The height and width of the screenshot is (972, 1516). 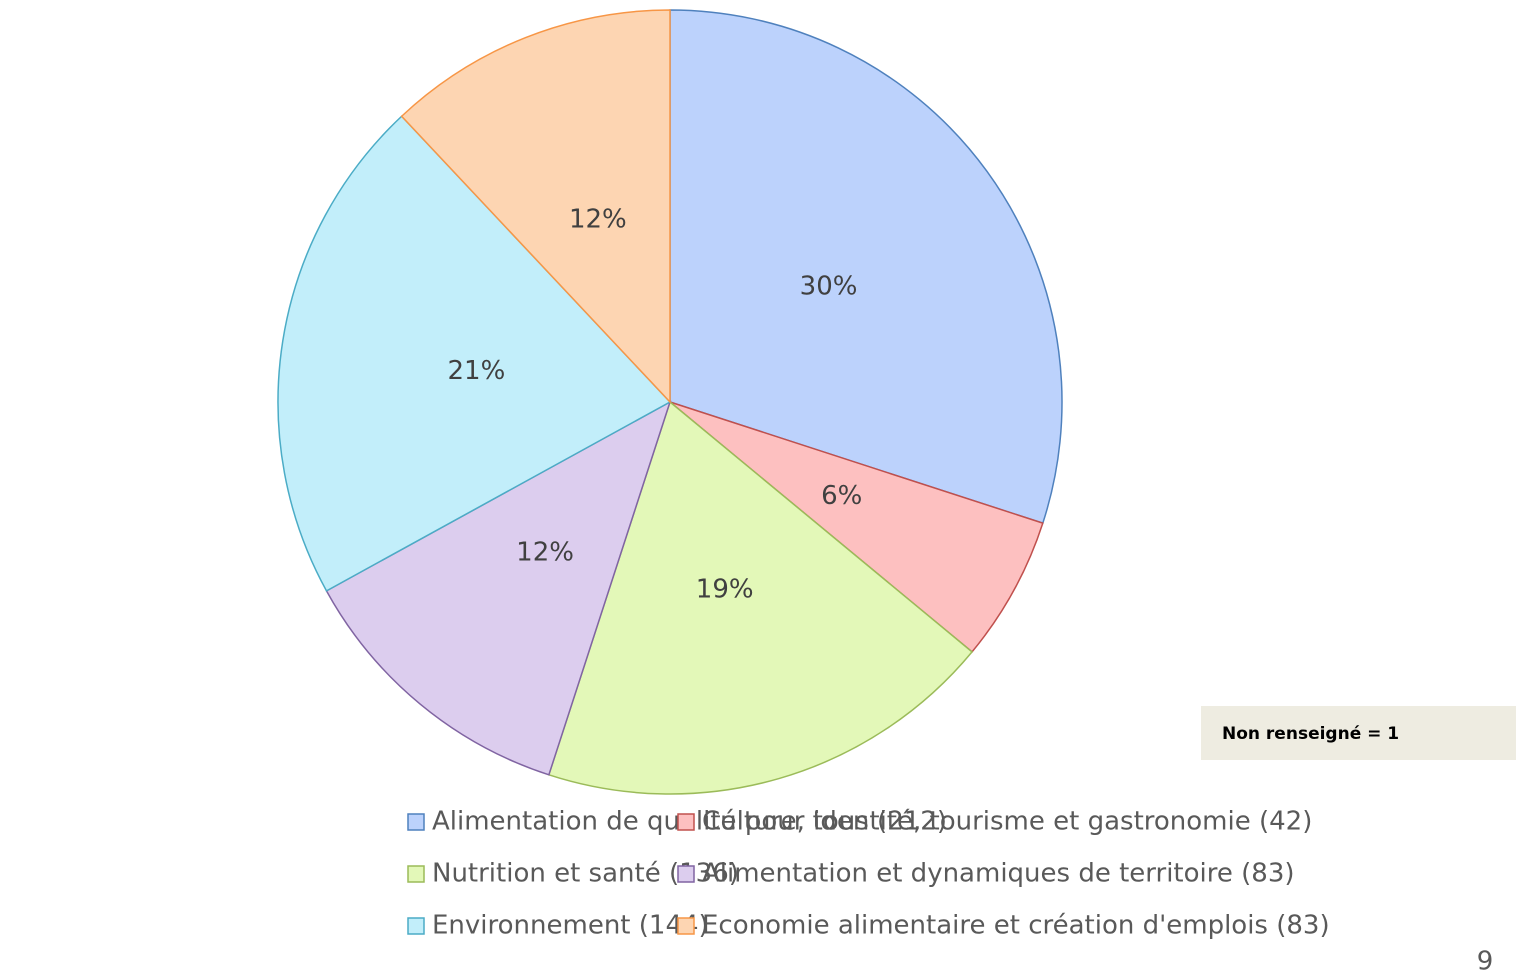 I want to click on legend-label: Environnement (144), so click(x=570, y=926).